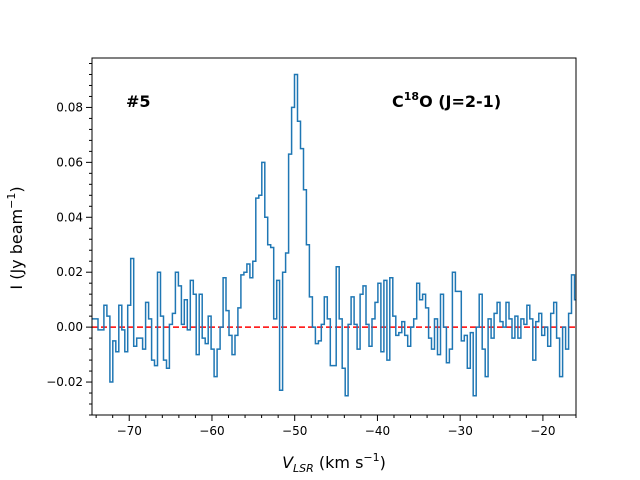 This screenshot has width=640, height=480. Describe the element at coordinates (69, 162) in the screenshot. I see `y-tick-label: 0.06` at that location.